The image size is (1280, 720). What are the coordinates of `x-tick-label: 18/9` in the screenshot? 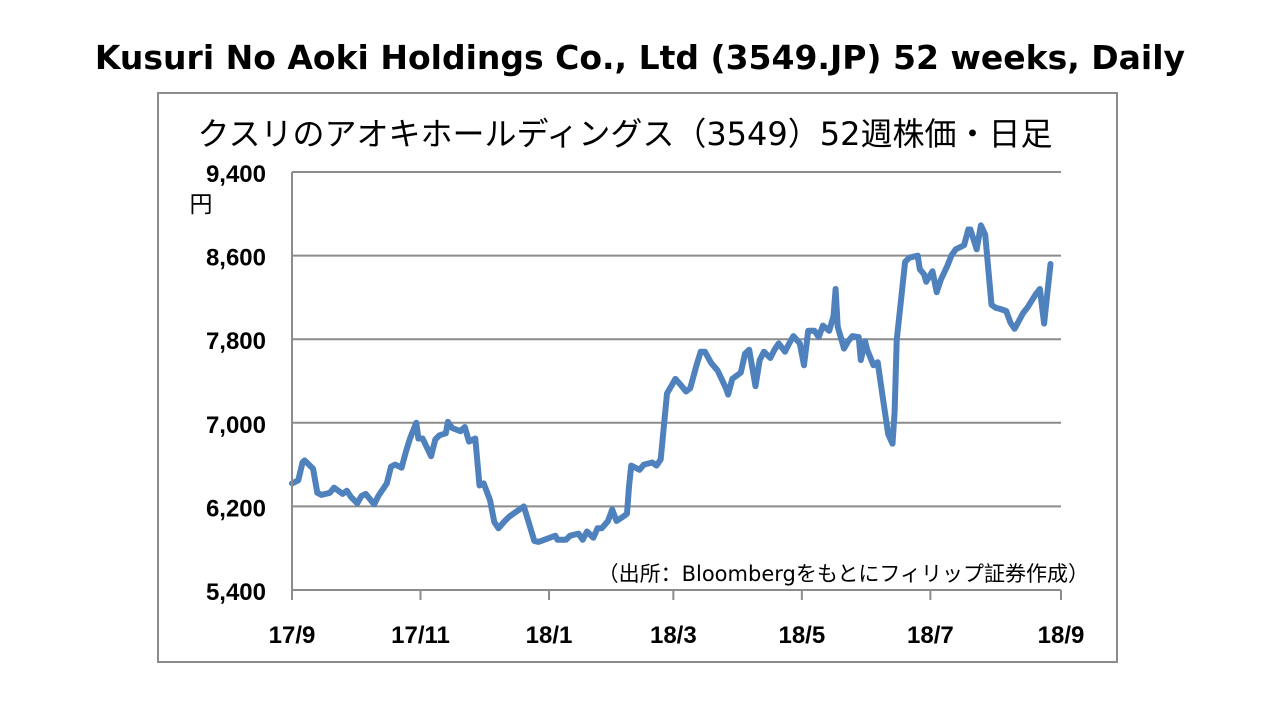 It's located at (1061, 635).